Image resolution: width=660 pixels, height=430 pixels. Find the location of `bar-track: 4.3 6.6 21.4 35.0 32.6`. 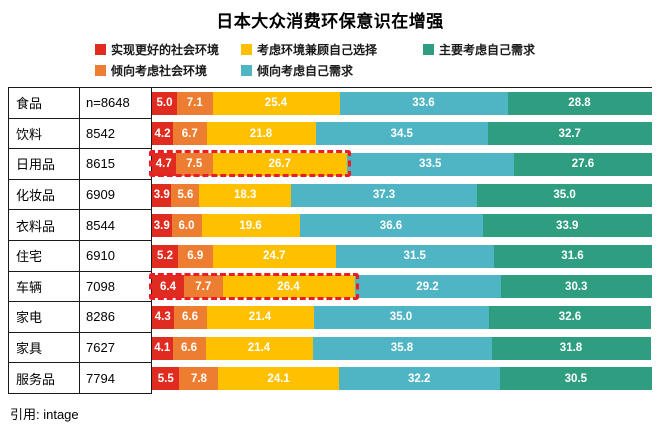

bar-track: 4.3 6.6 21.4 35.0 32.6 is located at coordinates (402, 317).